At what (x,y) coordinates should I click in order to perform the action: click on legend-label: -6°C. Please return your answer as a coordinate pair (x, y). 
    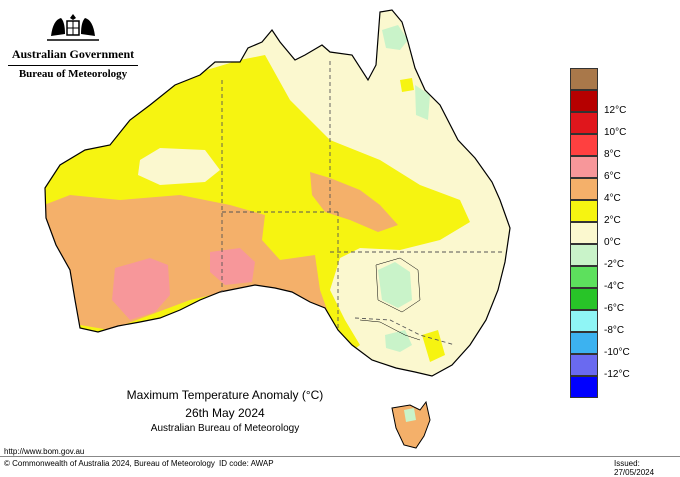
    Looking at the image, I should click on (614, 308).